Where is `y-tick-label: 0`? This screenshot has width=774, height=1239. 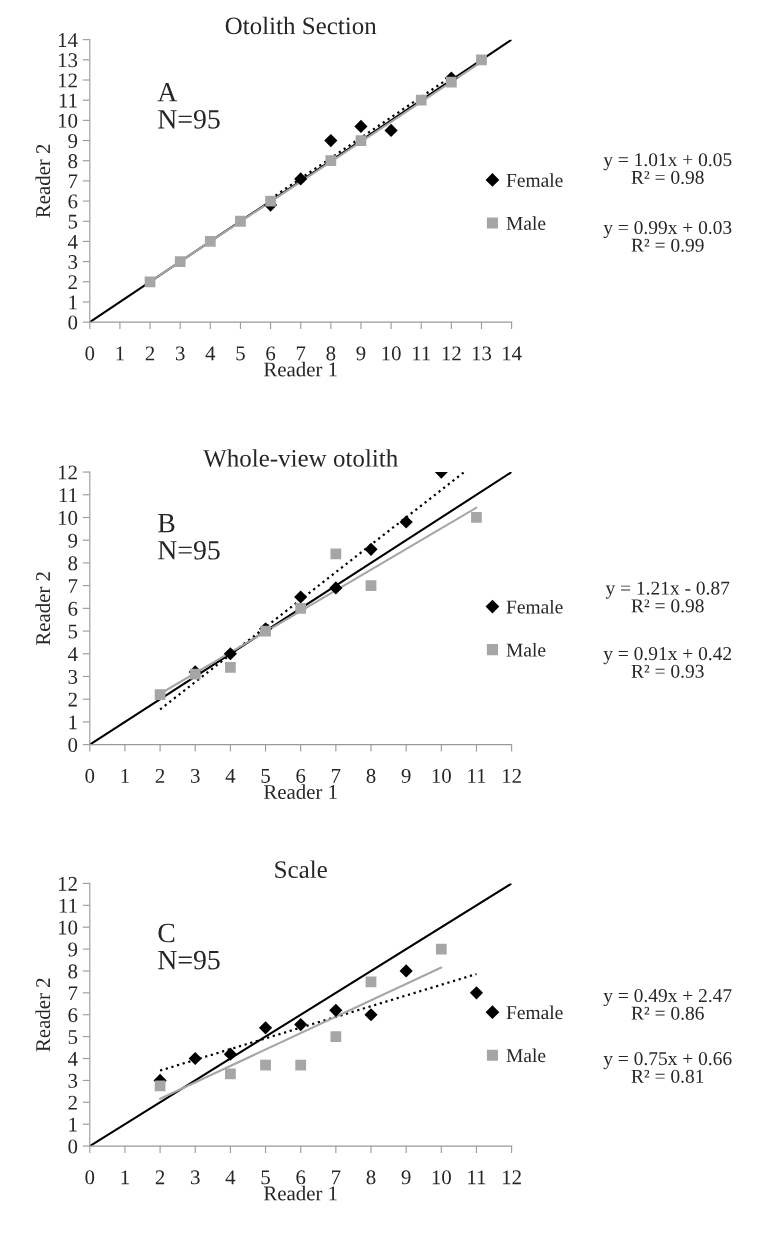
y-tick-label: 0 is located at coordinates (73, 322).